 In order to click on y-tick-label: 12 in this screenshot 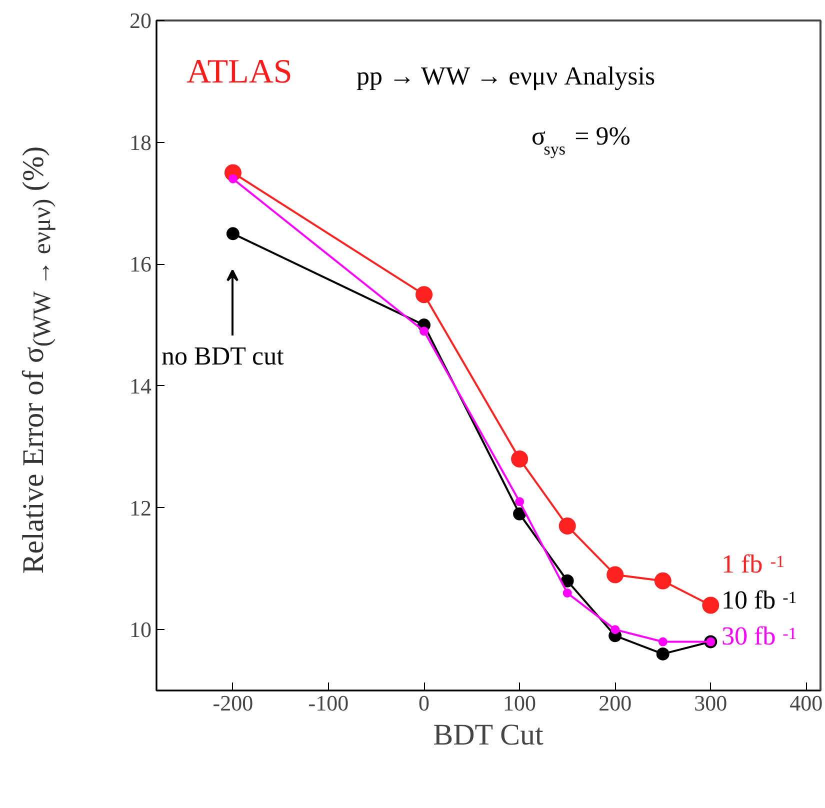, I will do `click(141, 507)`.